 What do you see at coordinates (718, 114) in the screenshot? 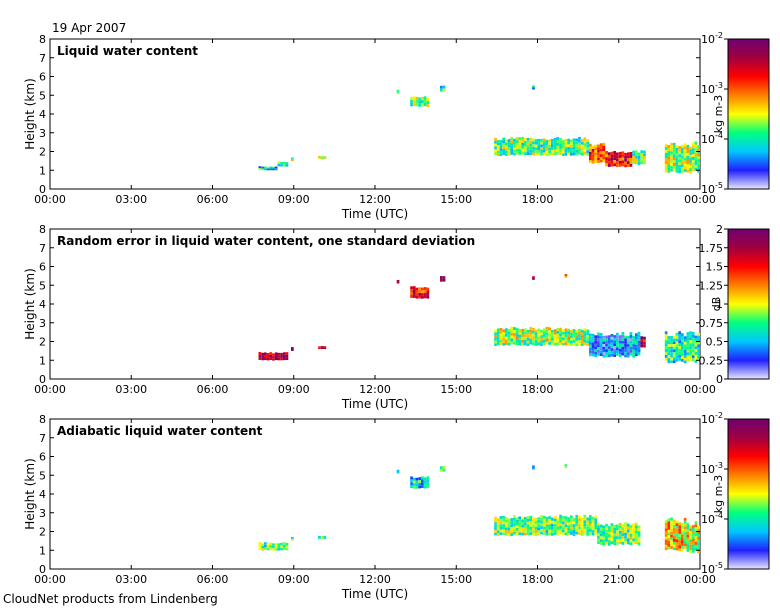
I see `colorbar-unit: kg m-3` at bounding box center [718, 114].